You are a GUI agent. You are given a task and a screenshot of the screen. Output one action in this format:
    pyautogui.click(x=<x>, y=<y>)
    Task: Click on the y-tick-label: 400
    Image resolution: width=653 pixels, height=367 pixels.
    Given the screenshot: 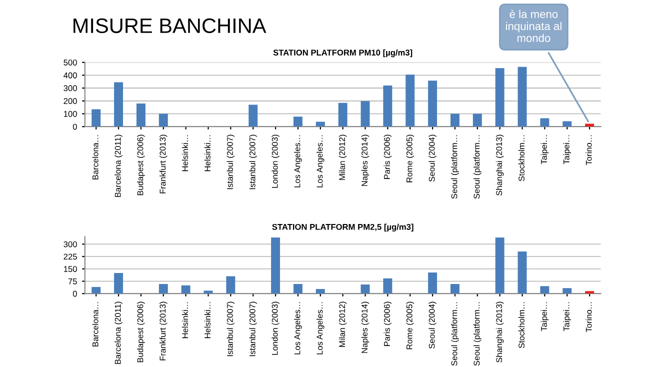 What is the action you would take?
    pyautogui.click(x=70, y=75)
    